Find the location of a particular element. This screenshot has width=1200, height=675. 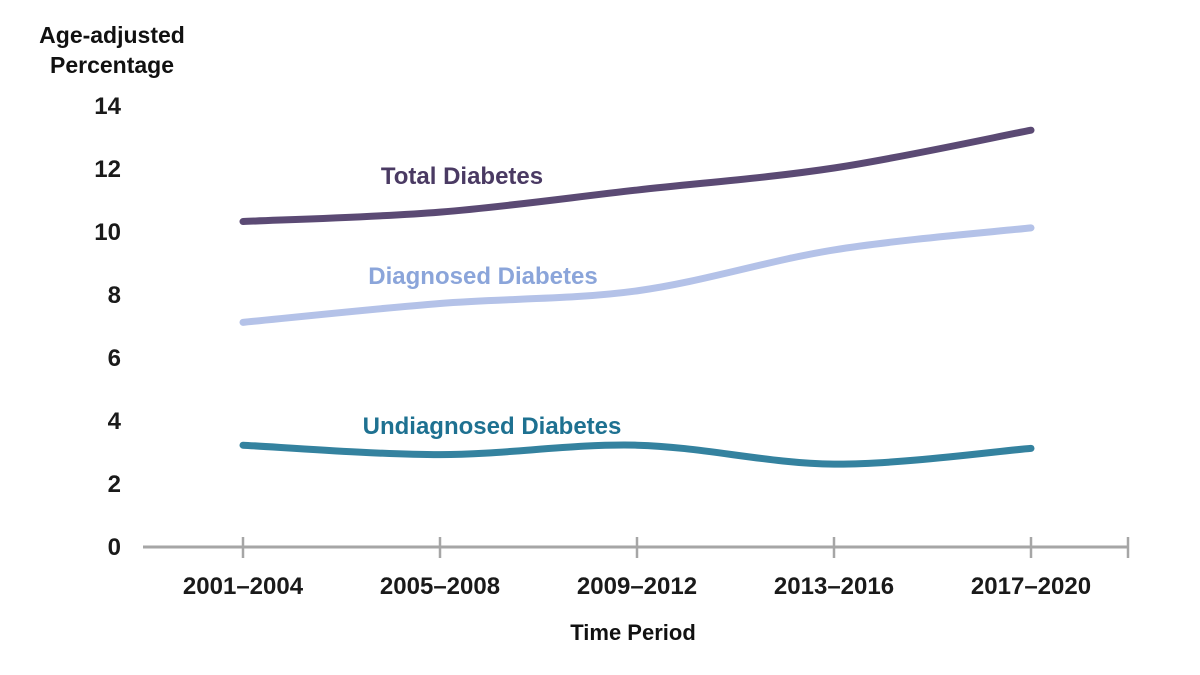

y-tick-label: 12 is located at coordinates (107, 169).